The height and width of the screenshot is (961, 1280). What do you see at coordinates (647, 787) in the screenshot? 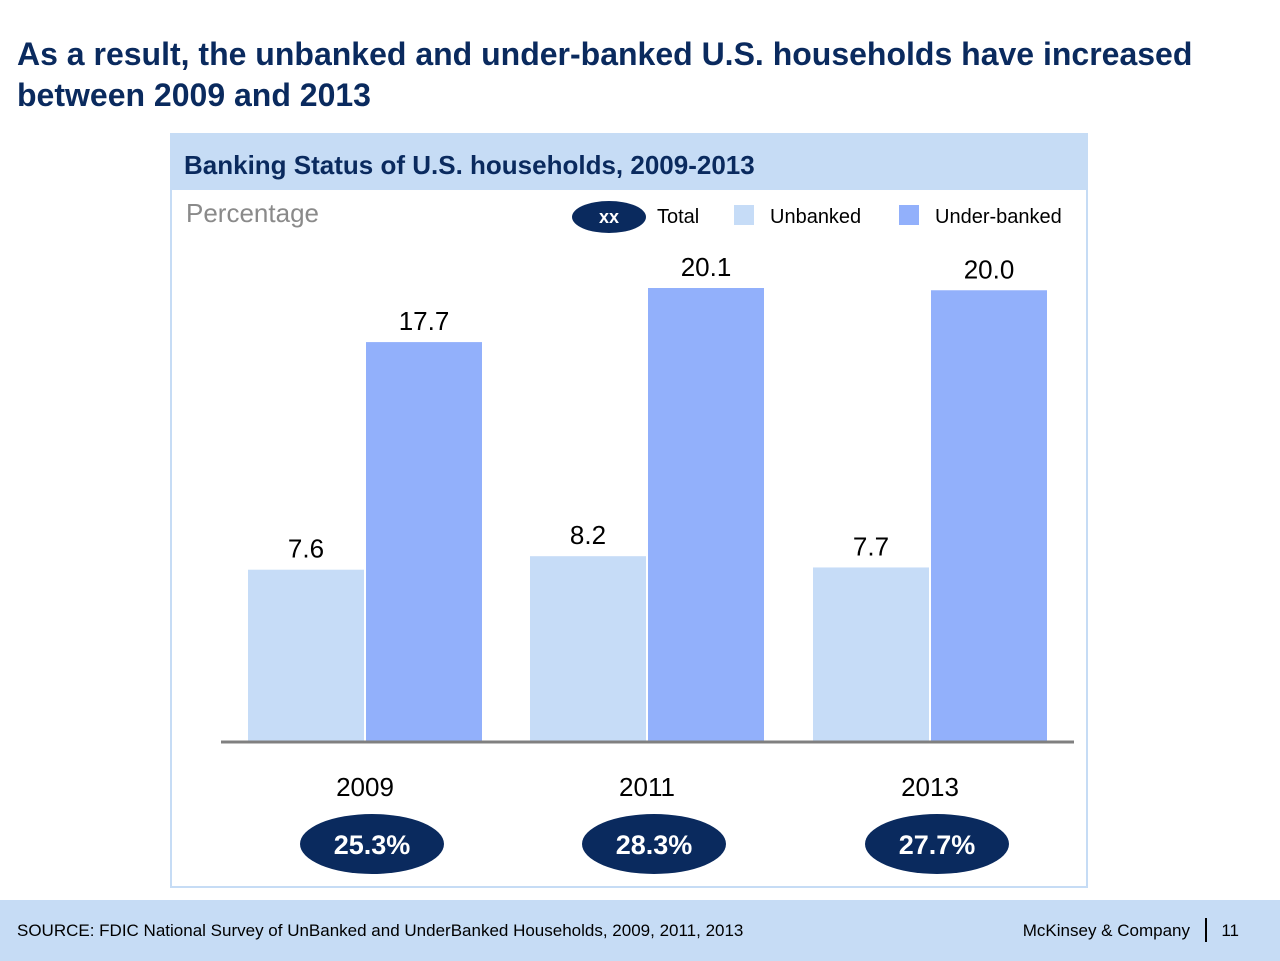
I see `x-tick-label-2011: 2011` at bounding box center [647, 787].